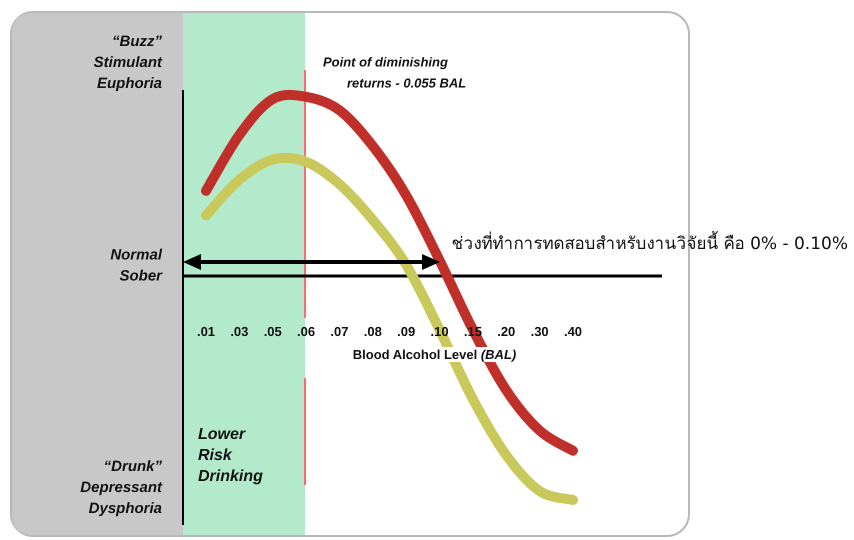 This screenshot has height=540, width=854. I want to click on x-axis-title: Blood Alcohol Level (BAL), so click(434, 354).